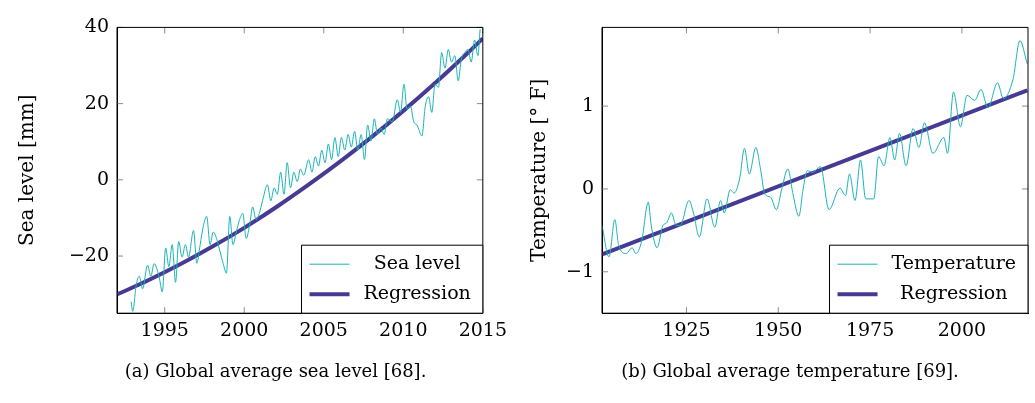 The height and width of the screenshot is (403, 1035). Describe the element at coordinates (164, 328) in the screenshot. I see `x-tick-label: 1995` at that location.